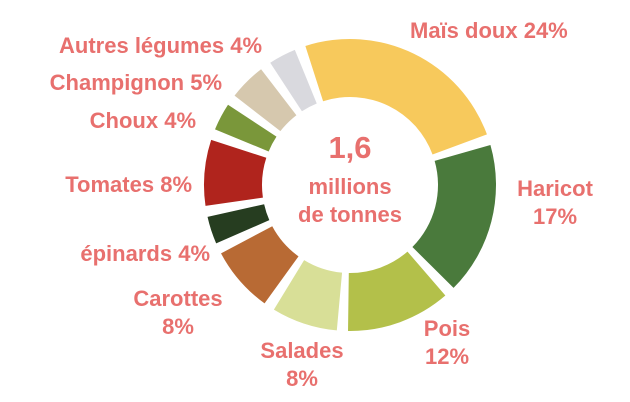  Describe the element at coordinates (447, 328) in the screenshot. I see `segment-label: Pois` at that location.